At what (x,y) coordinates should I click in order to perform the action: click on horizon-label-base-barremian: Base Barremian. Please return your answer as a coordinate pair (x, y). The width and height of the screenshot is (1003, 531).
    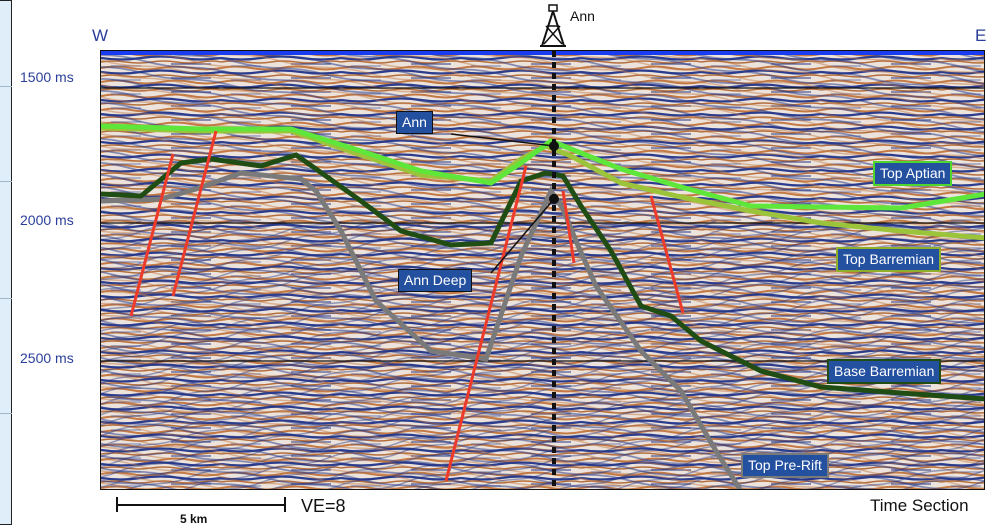
    Looking at the image, I should click on (884, 371).